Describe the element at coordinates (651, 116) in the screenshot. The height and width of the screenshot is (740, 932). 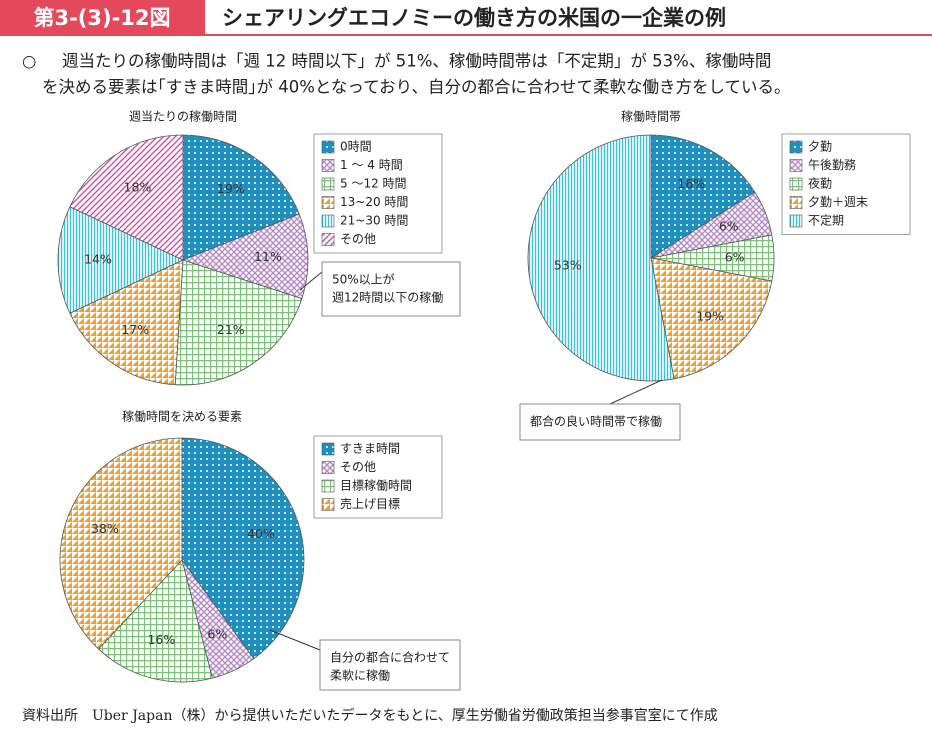
I see `chart-title: 稼働時間帯` at that location.